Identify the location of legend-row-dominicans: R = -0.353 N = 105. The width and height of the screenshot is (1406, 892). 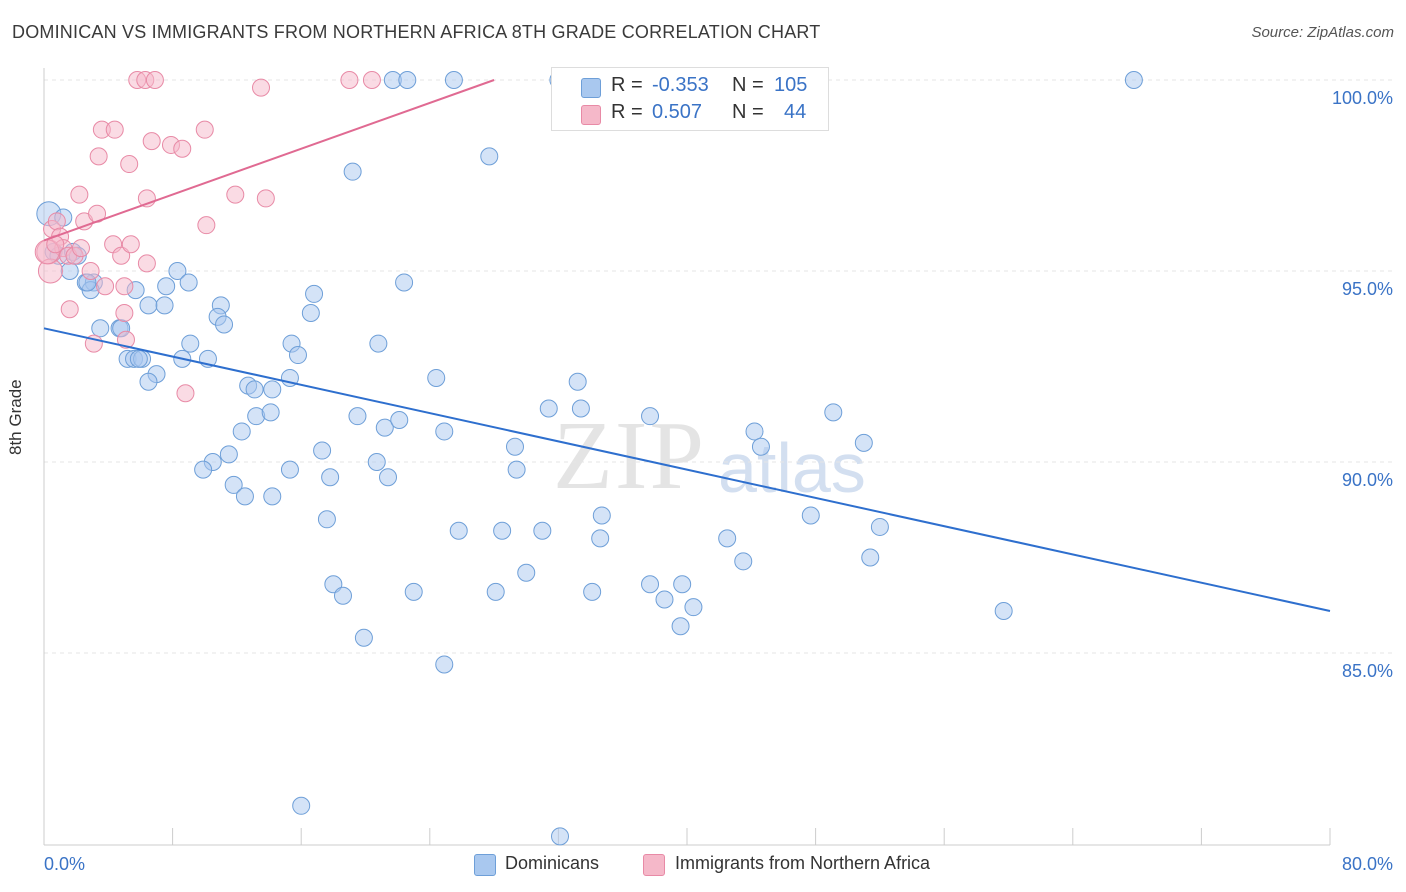
(690, 87).